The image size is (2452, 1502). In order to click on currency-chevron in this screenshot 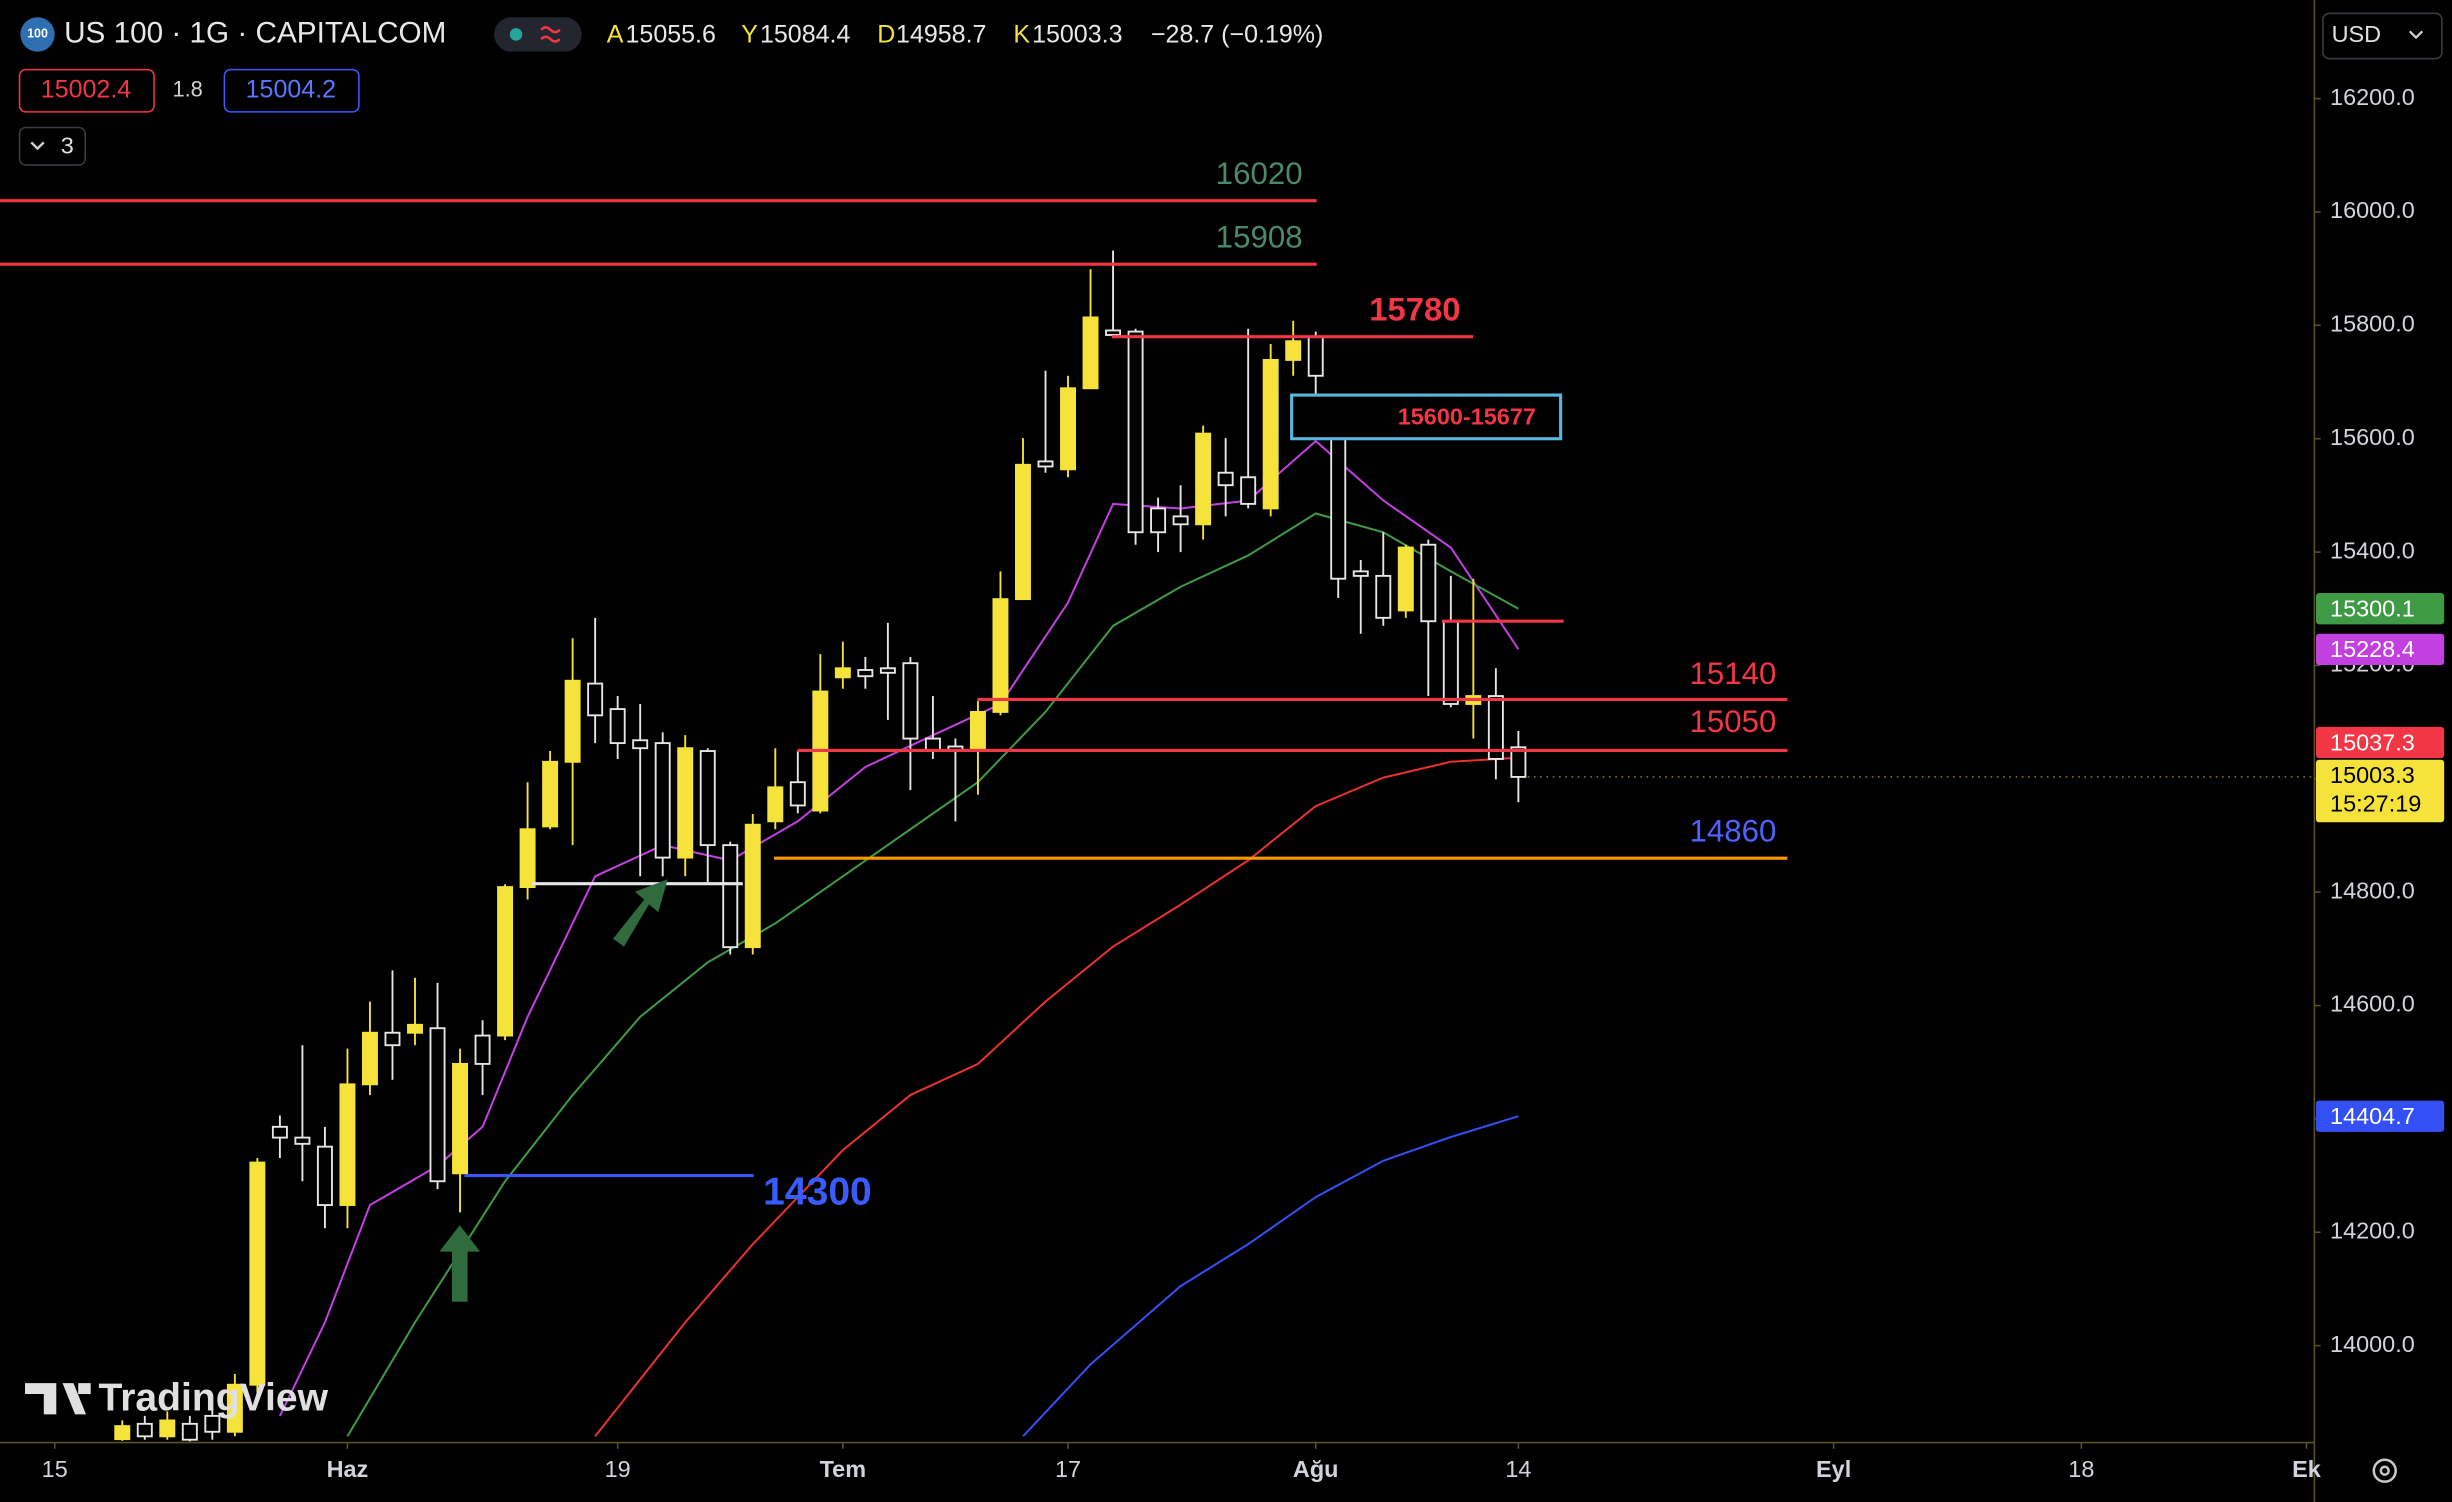, I will do `click(2416, 35)`.